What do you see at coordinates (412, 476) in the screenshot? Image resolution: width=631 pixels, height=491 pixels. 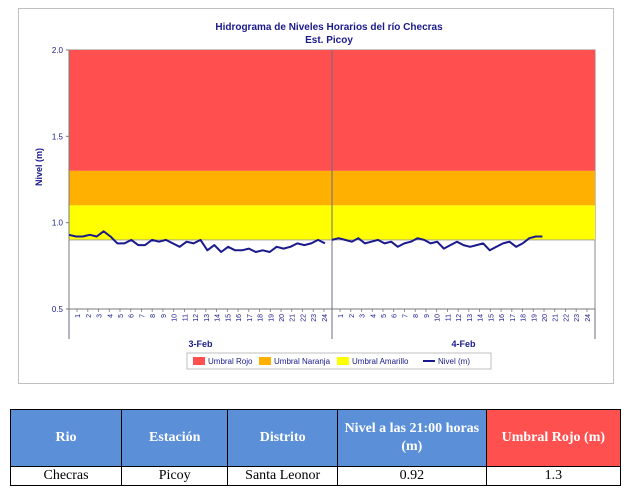 I see `cell-nivel: 0.92` at bounding box center [412, 476].